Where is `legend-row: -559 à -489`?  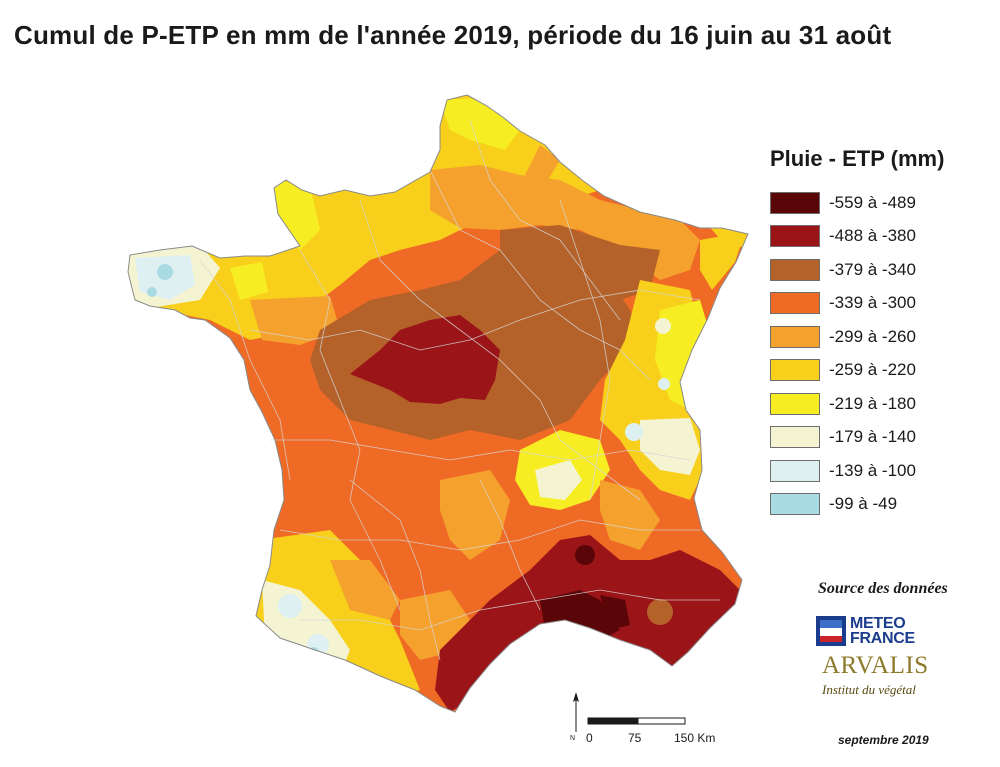 legend-row: -559 à -489 is located at coordinates (882, 203).